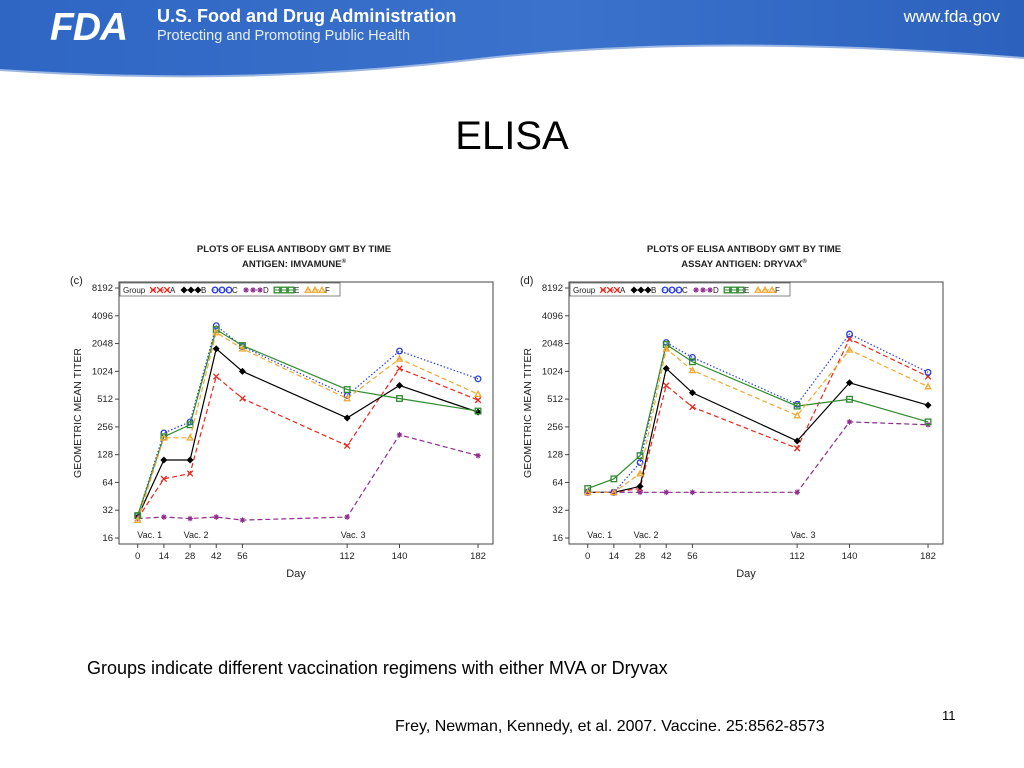 This screenshot has height=768, width=1024. I want to click on legend-title: Group, so click(584, 290).